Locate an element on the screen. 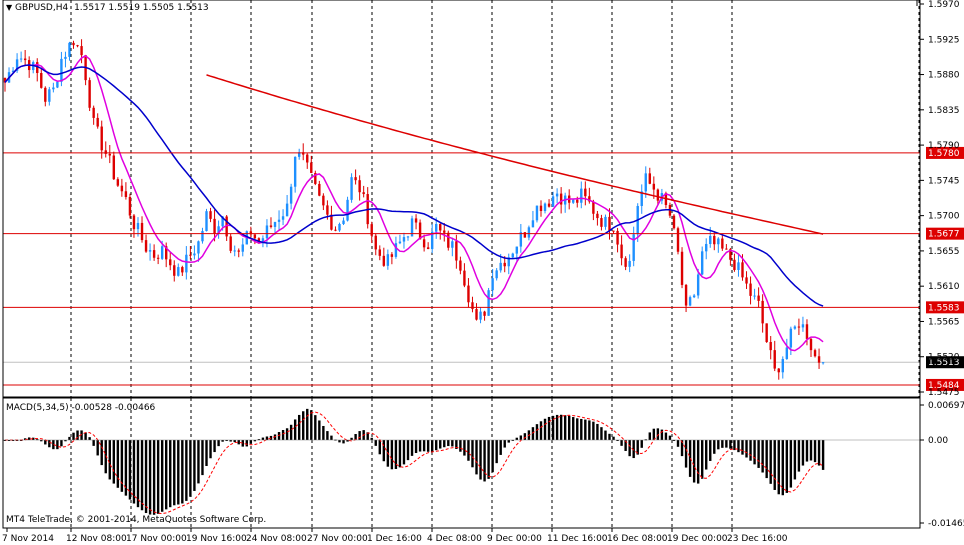  time-tick-label: 19 Nov 16:00 is located at coordinates (216, 539).